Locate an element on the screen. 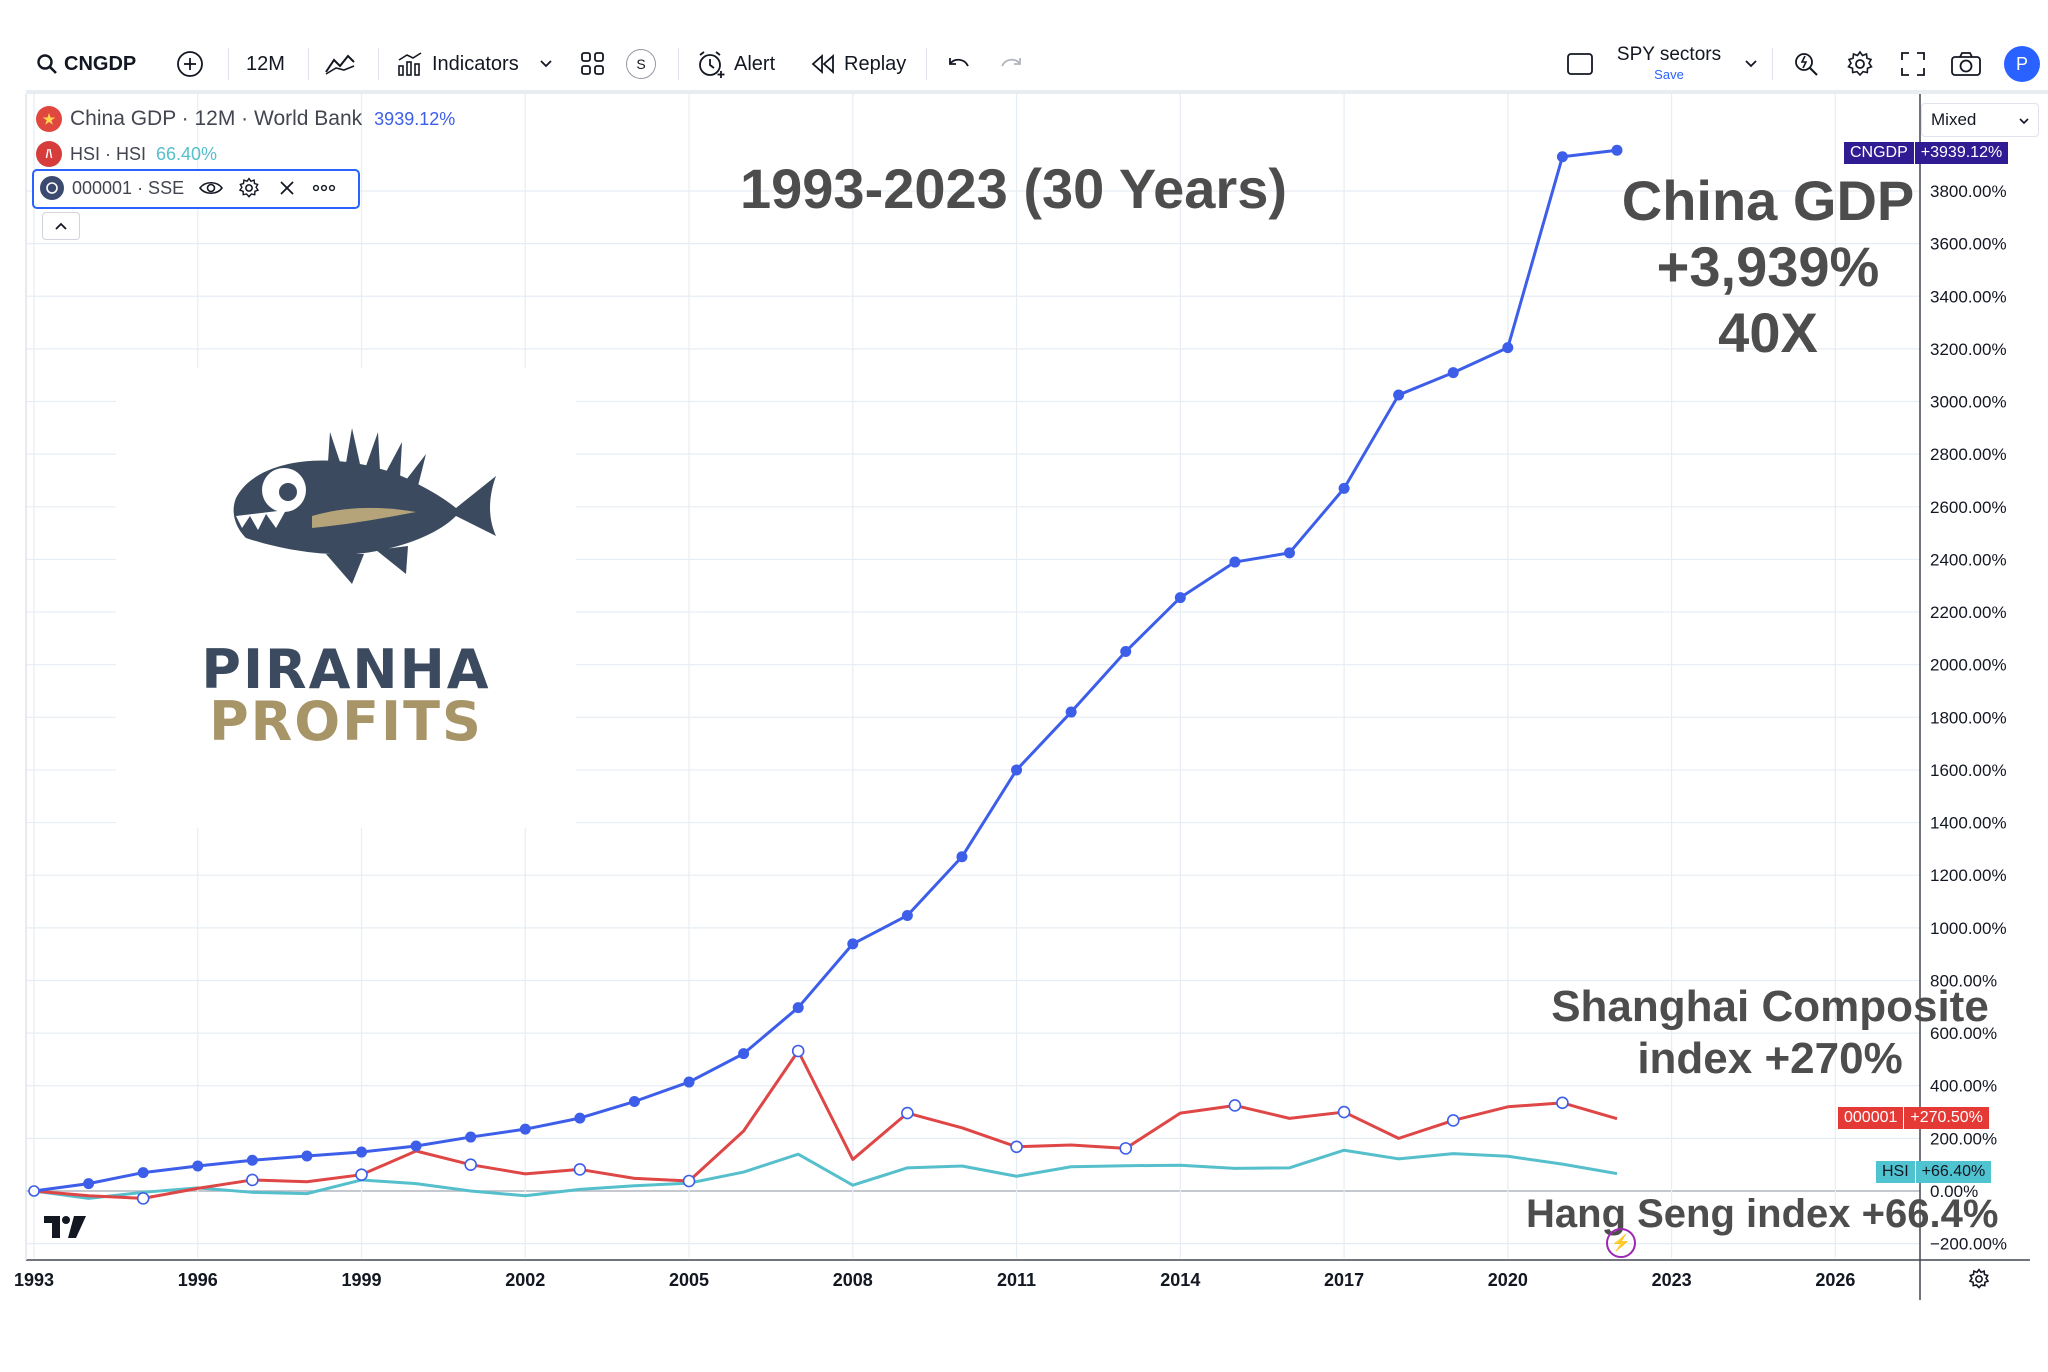 Image resolution: width=2048 pixels, height=1372 pixels. fullscreen-button is located at coordinates (1913, 64).